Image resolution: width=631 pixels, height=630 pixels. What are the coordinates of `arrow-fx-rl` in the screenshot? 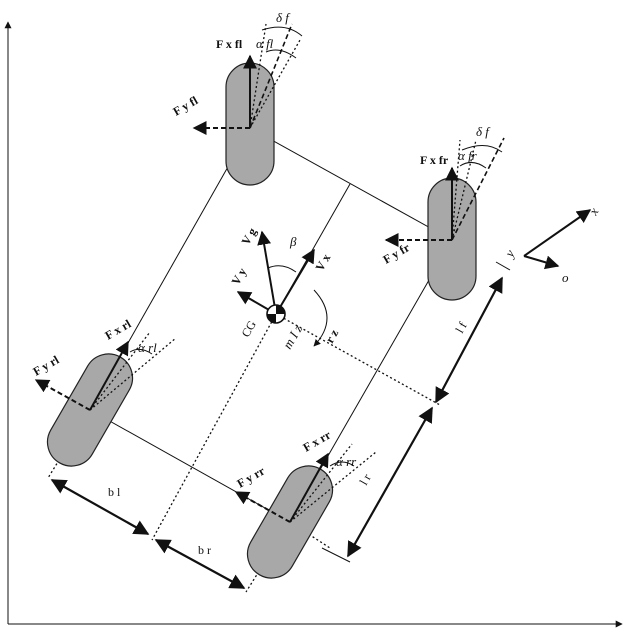 It's located at (109, 375).